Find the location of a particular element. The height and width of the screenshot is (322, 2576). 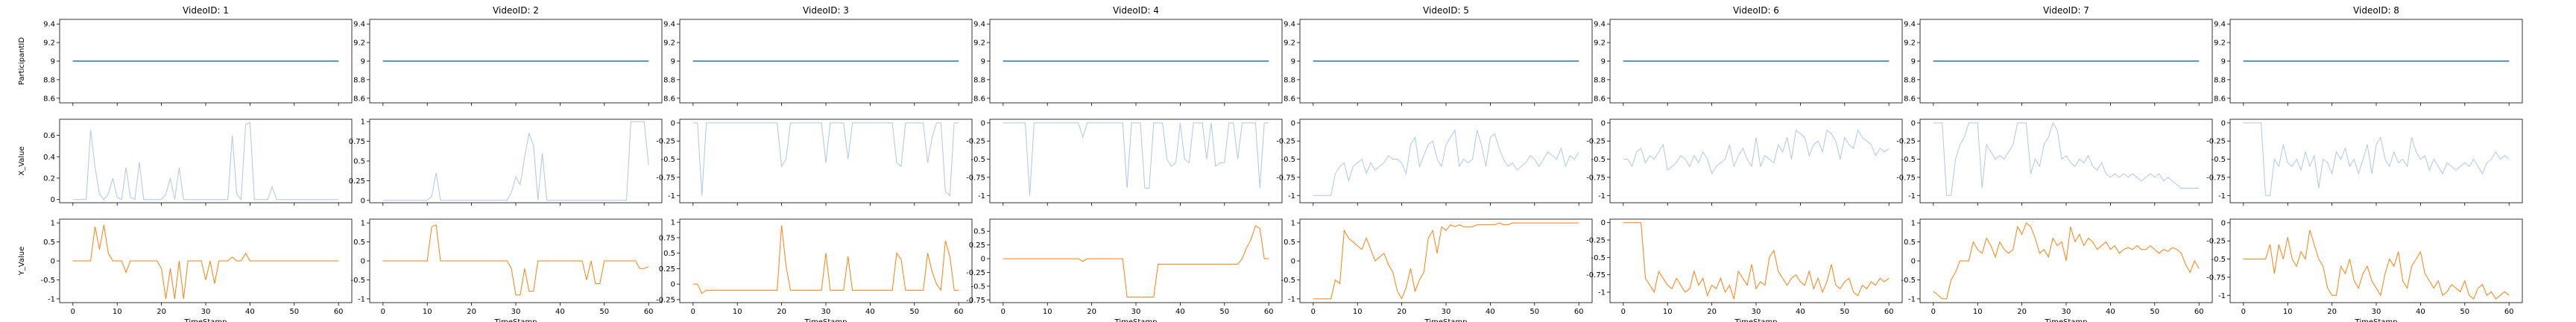

panel-title: VideoID: 3 is located at coordinates (826, 10).